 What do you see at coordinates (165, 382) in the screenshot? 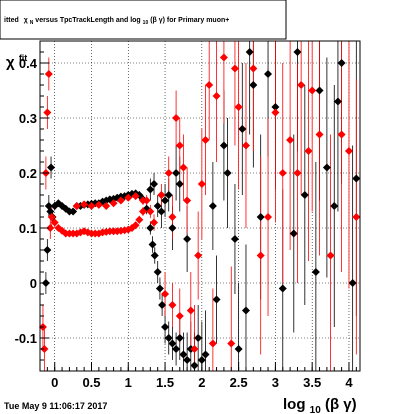
I see `x-tick-label-3: 1.5` at bounding box center [165, 382].